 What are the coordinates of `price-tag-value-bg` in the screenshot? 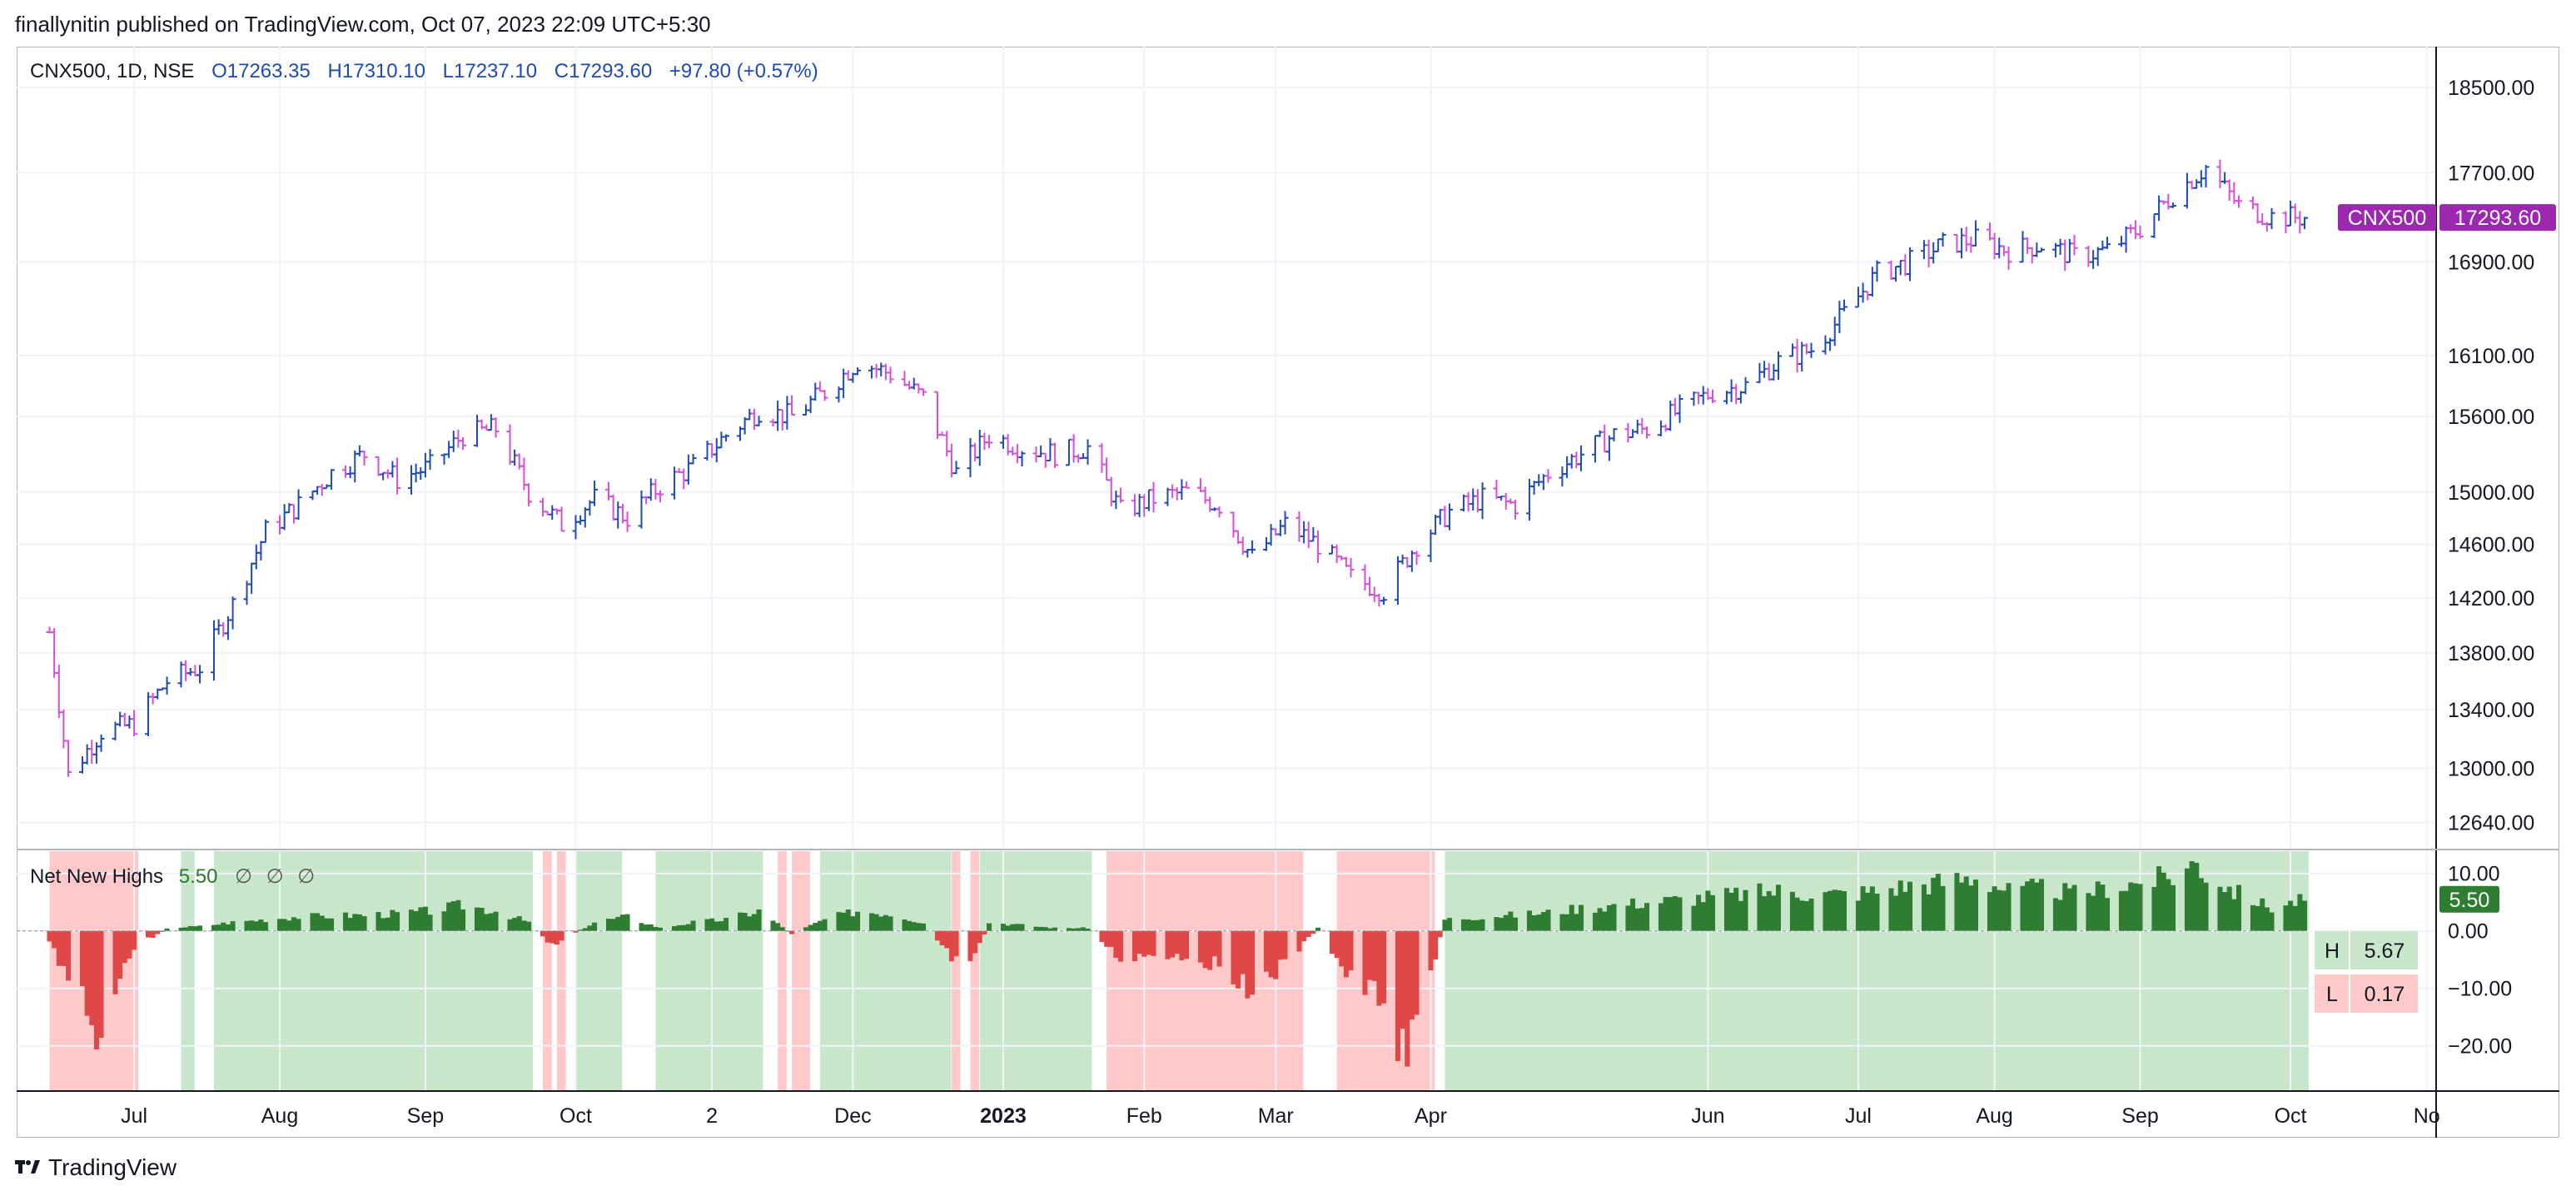 It's located at (2497, 218).